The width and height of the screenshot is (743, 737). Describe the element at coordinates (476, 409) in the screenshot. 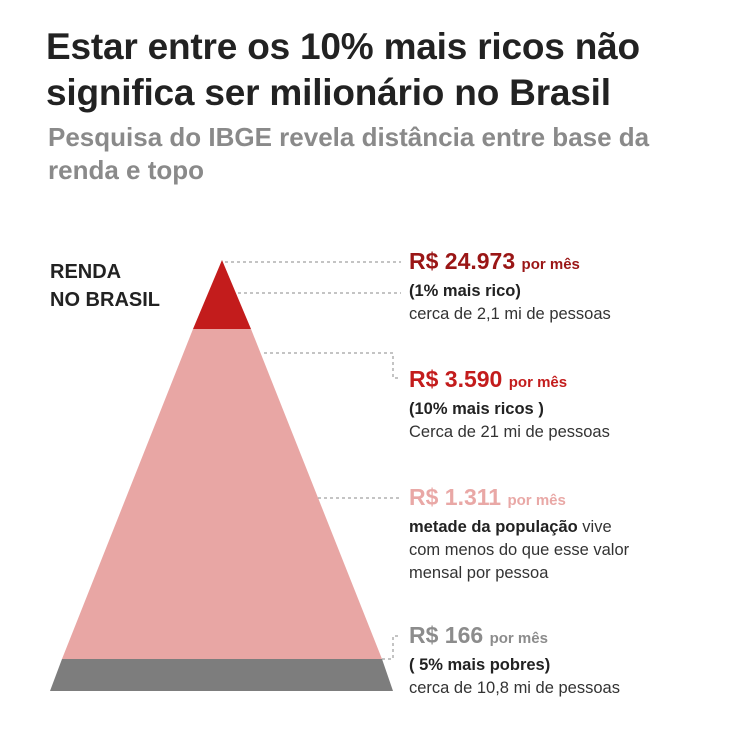

I see `level-2-line1: (10% mais ricos )` at that location.